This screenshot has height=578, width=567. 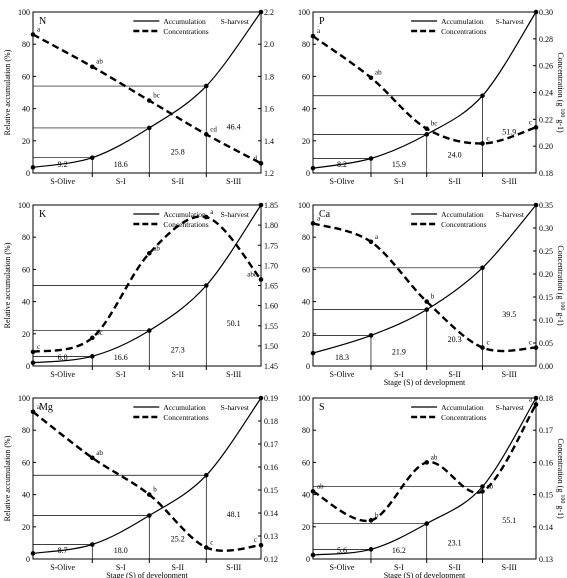 What do you see at coordinates (342, 357) in the screenshot?
I see `segment-label: 18.3` at bounding box center [342, 357].